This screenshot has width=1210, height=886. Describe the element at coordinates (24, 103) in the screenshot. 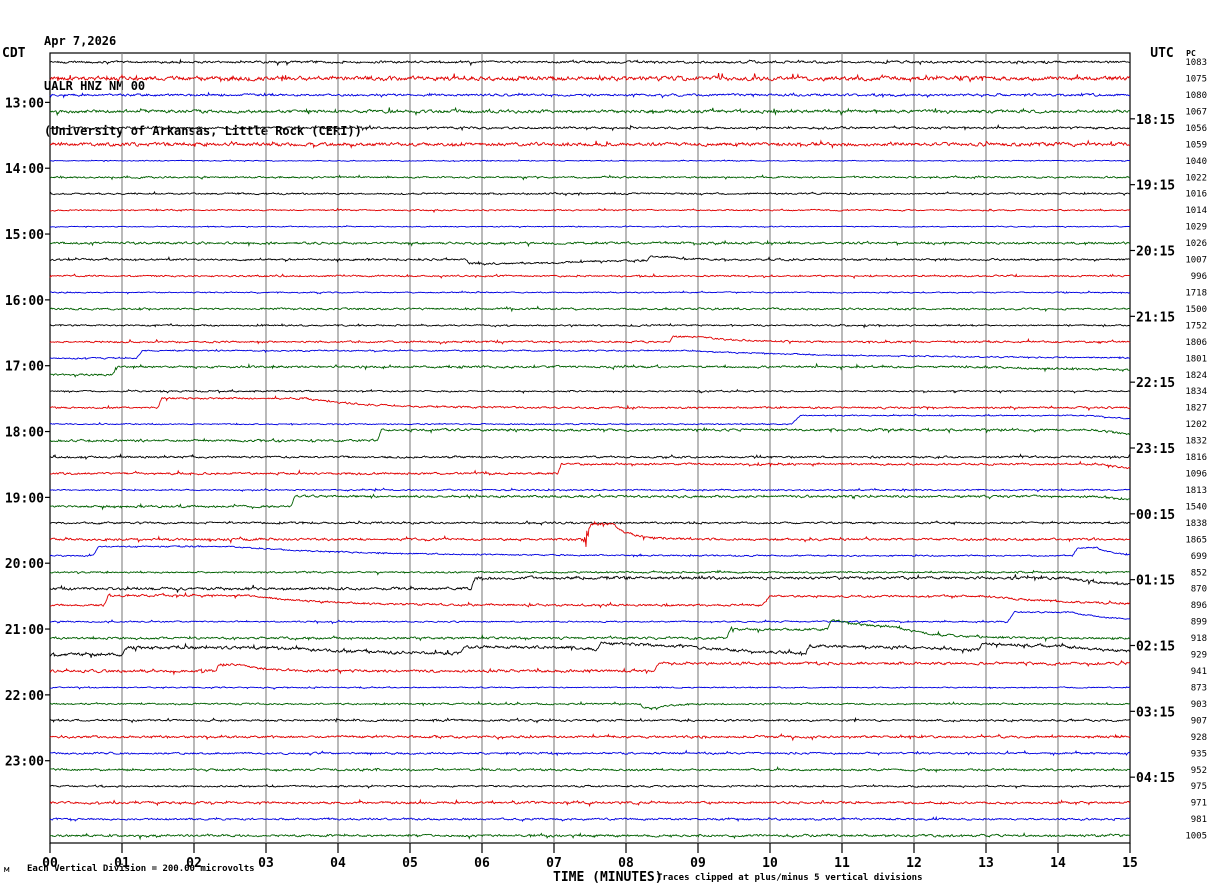

I see `left-time-label: 13:00` at that location.